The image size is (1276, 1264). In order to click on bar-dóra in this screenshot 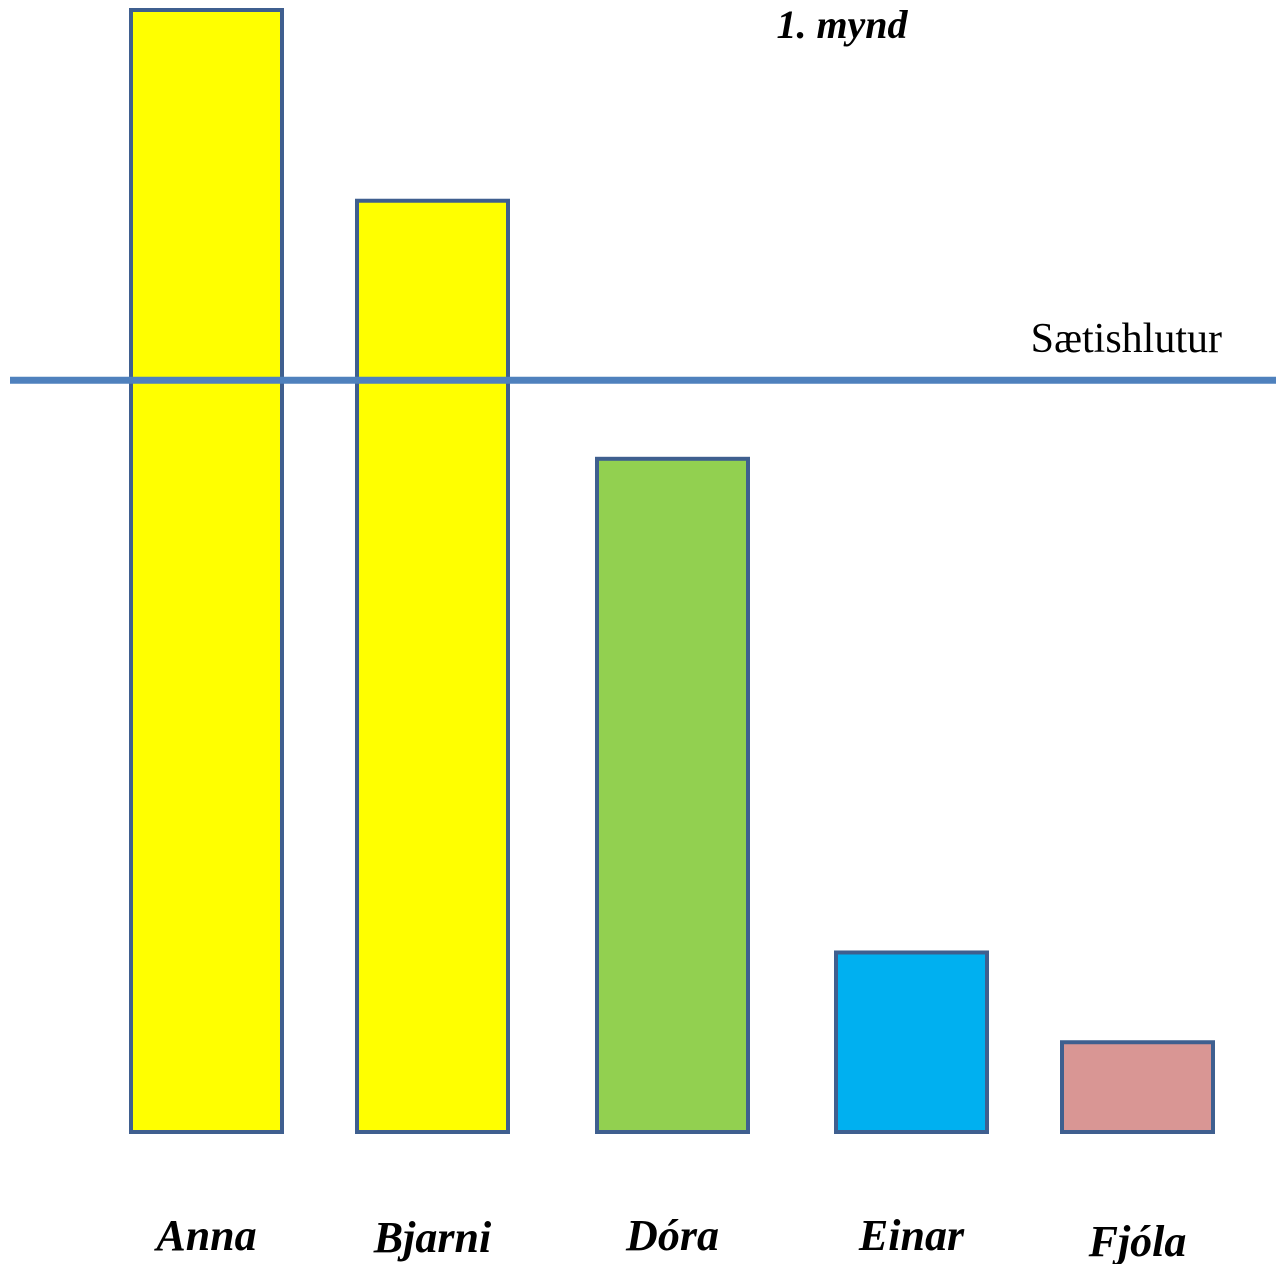, I will do `click(672, 795)`.